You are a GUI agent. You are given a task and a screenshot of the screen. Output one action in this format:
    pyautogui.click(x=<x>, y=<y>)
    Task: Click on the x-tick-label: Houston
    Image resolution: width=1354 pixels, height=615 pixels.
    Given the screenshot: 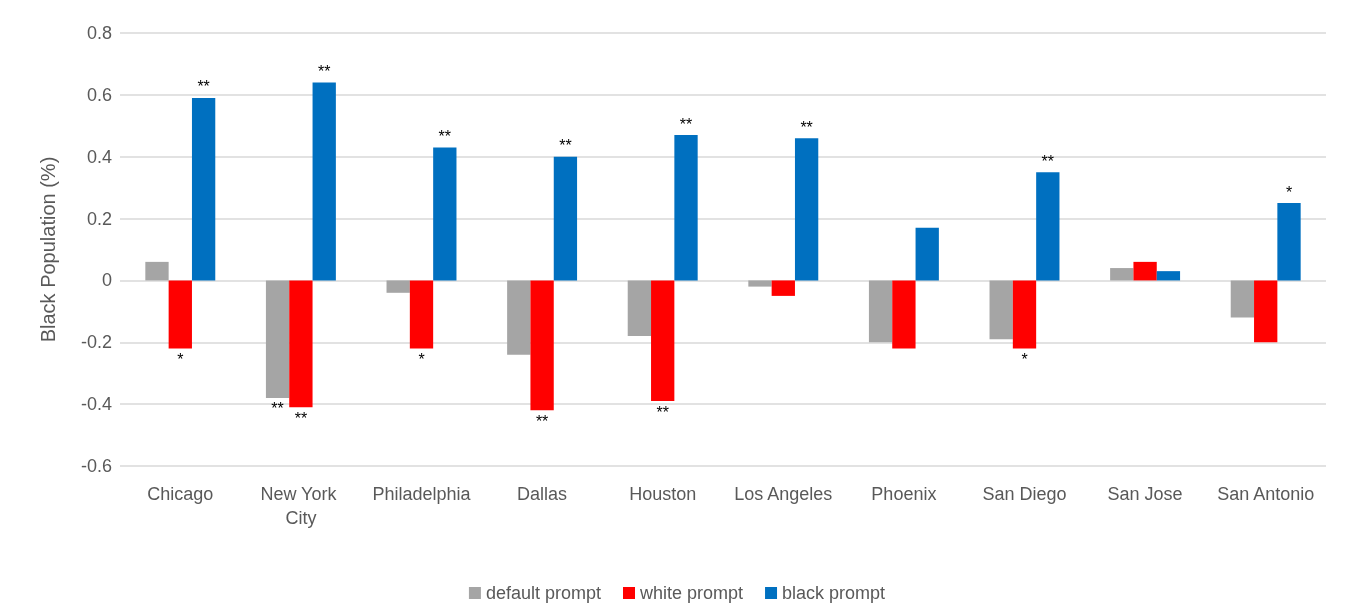 What is the action you would take?
    pyautogui.click(x=663, y=494)
    